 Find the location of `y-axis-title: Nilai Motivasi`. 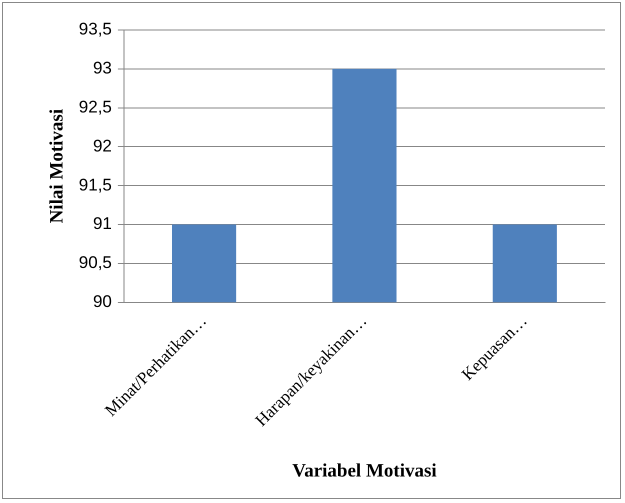

y-axis-title: Nilai Motivasi is located at coordinates (57, 166).